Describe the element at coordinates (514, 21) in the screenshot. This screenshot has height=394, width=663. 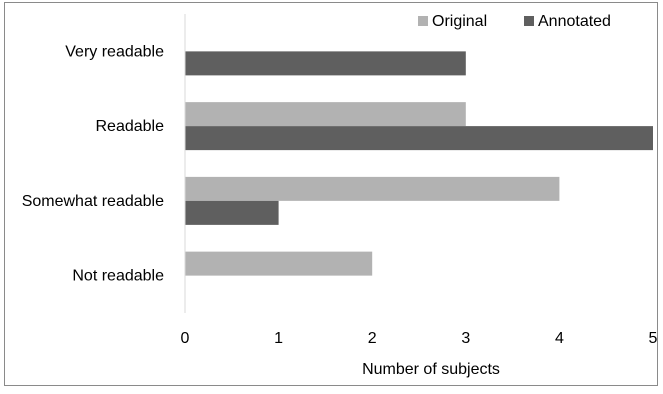
I see `legend: Original Annotated` at that location.